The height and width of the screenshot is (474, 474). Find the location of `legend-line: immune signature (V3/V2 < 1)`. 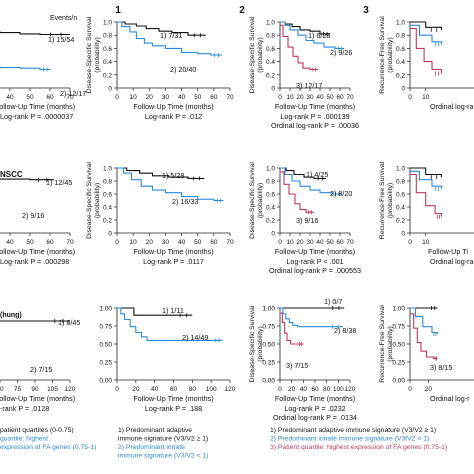

legend-line: immune signature (V3/V2 < 1) is located at coordinates (163, 456).